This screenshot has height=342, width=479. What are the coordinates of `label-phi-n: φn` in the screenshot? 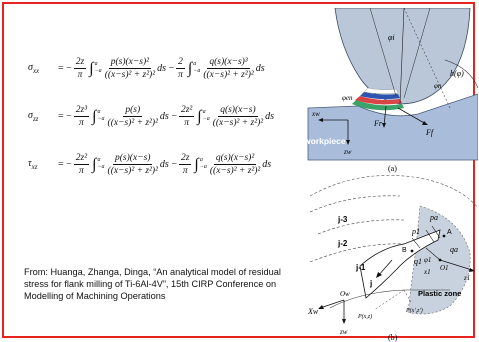 It's located at (438, 86).